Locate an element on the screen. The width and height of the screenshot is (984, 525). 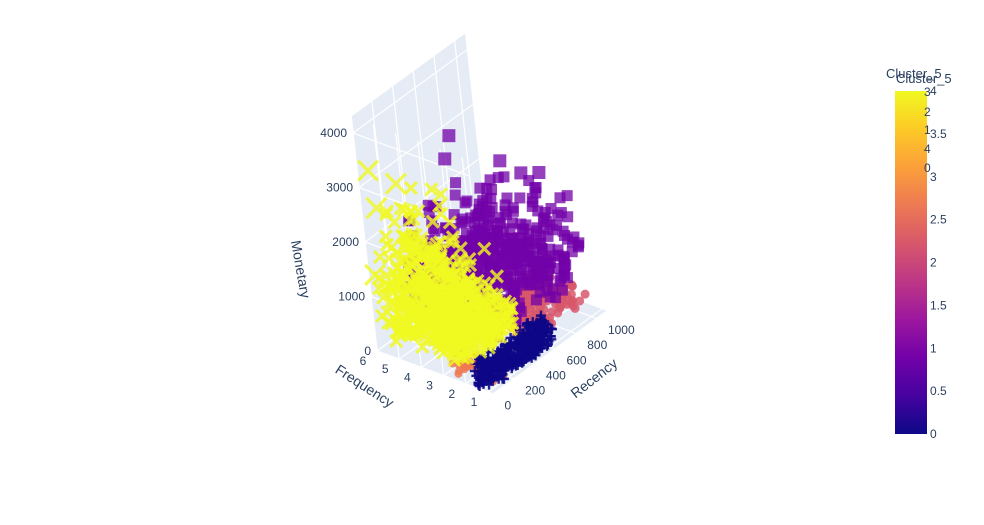
colorbar-tick-label: 0.5 is located at coordinates (938, 391).